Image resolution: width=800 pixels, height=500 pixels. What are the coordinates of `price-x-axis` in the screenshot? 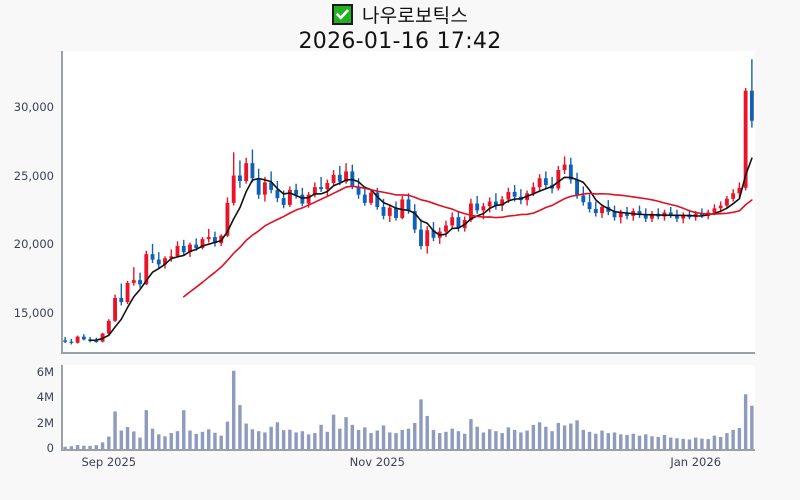 It's located at (408, 353).